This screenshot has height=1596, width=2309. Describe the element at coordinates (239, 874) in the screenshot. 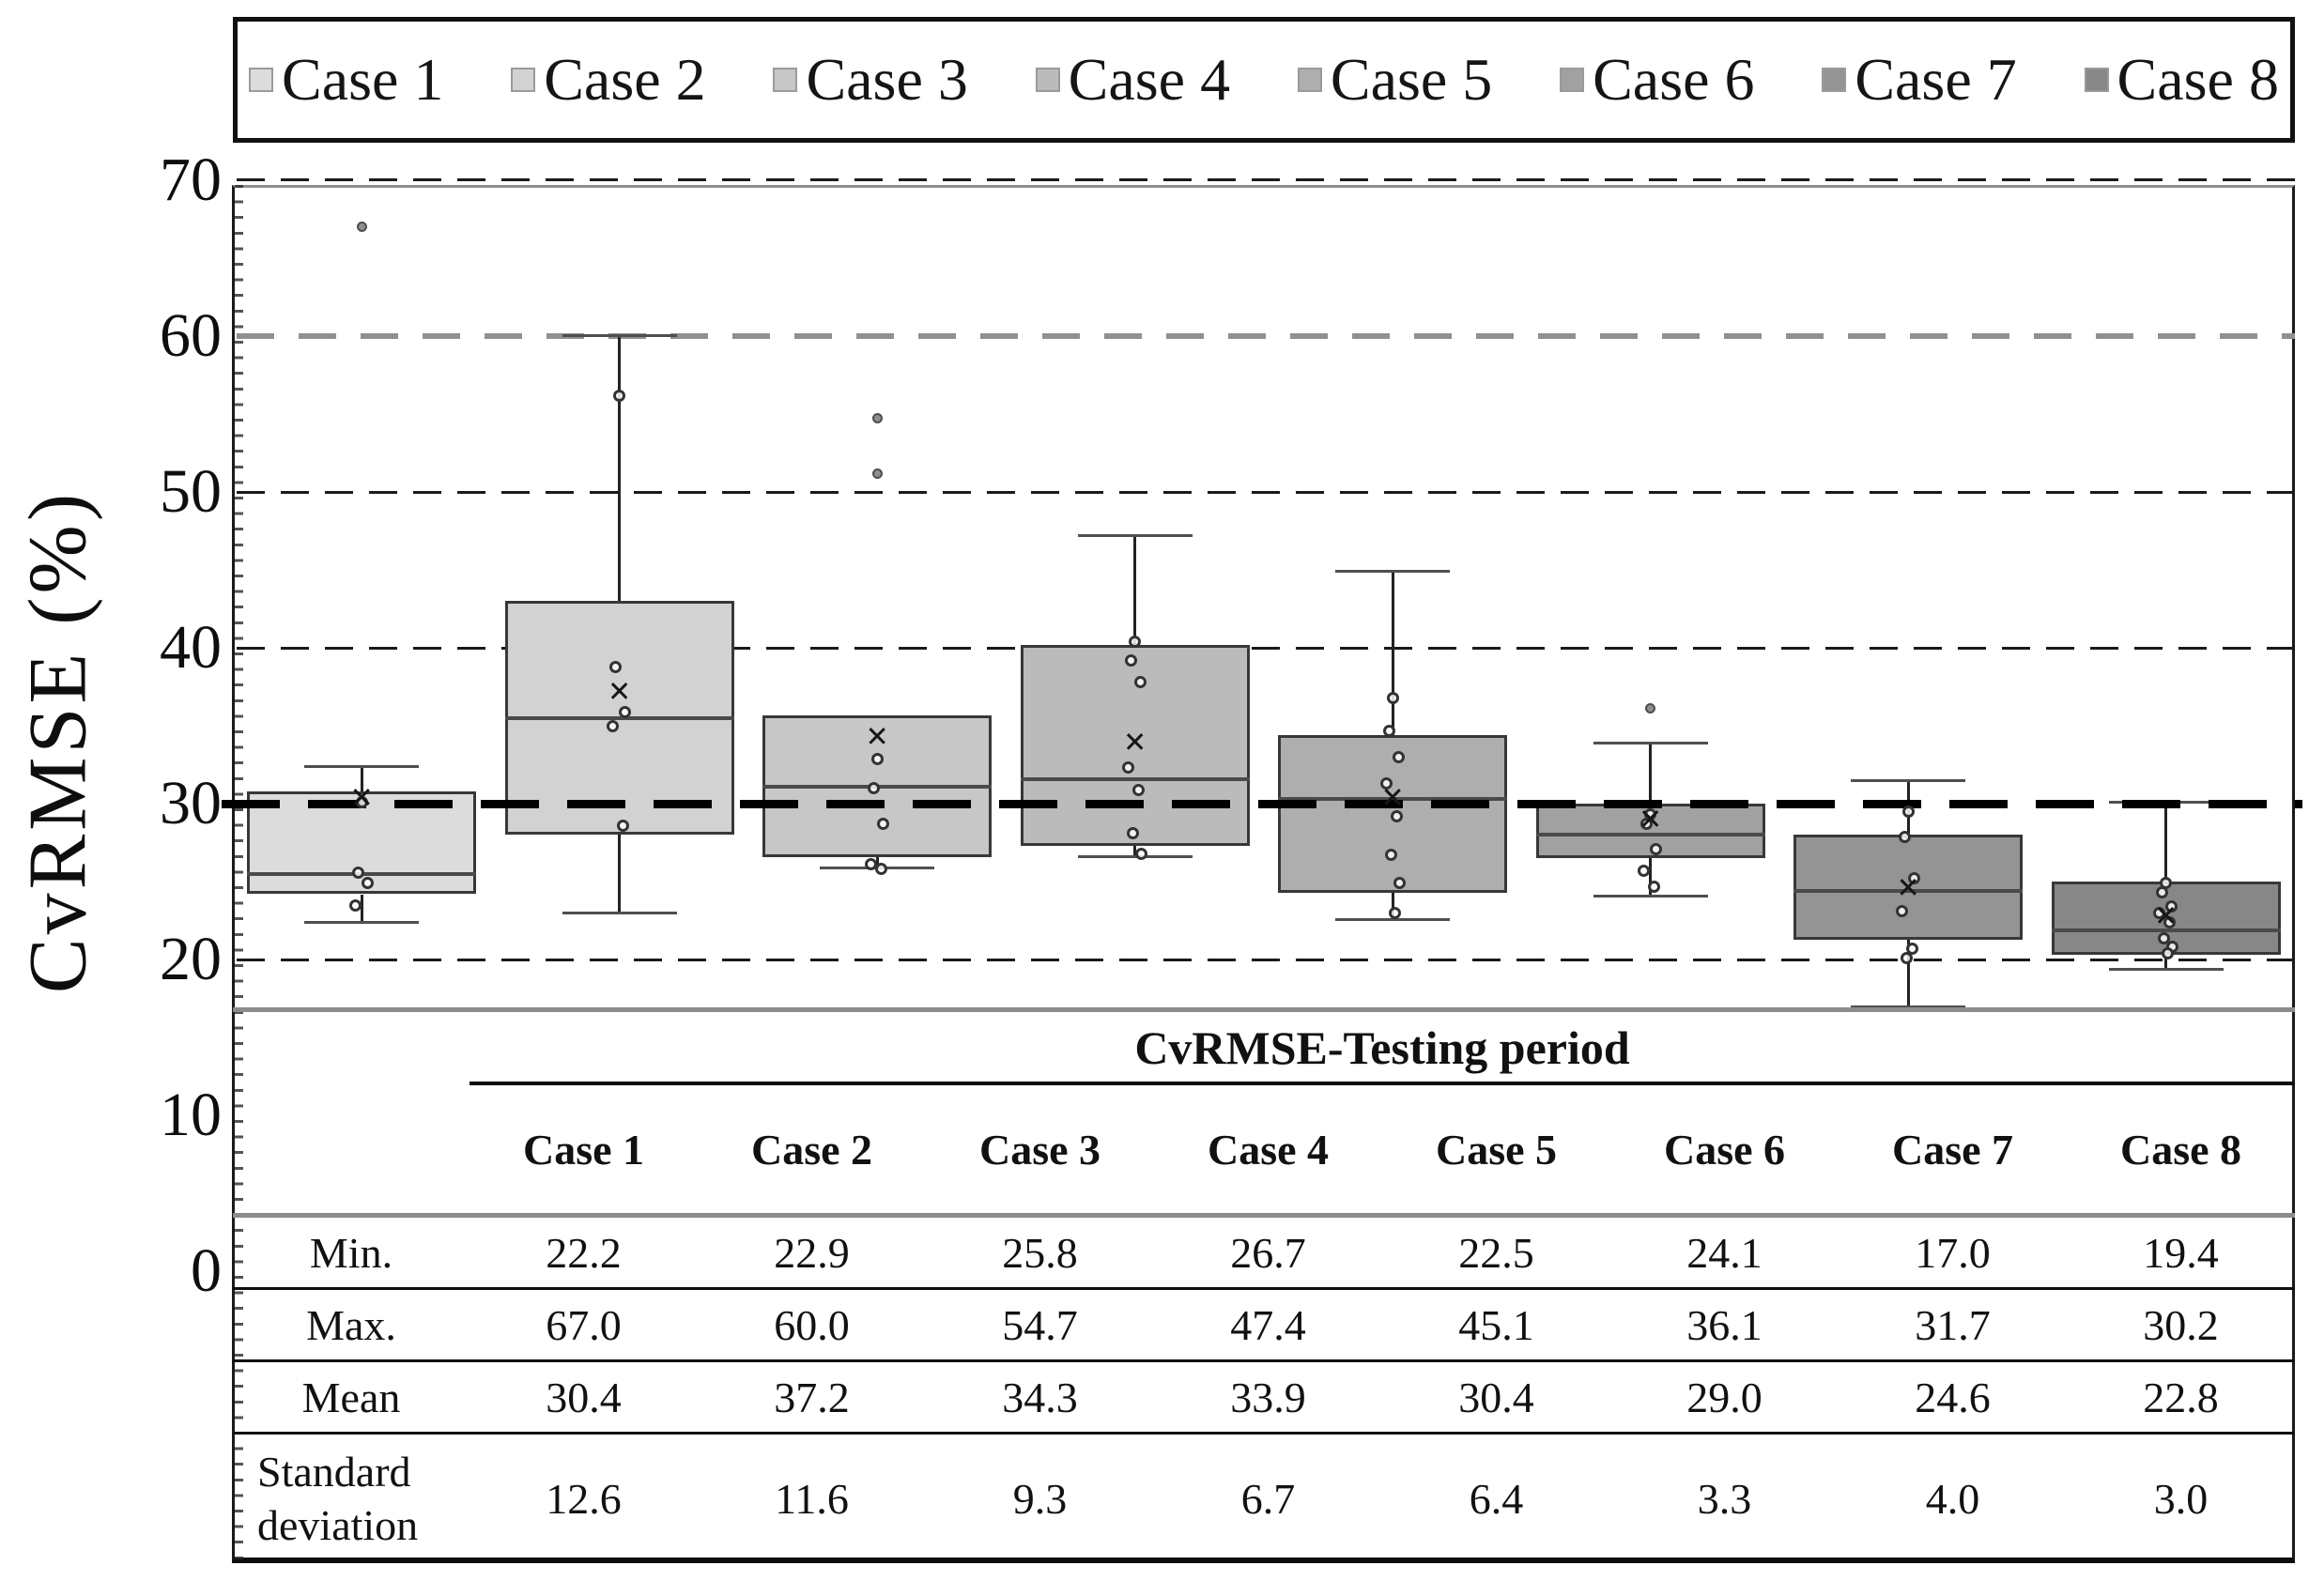

I see `y-axis-minor-ticks` at that location.